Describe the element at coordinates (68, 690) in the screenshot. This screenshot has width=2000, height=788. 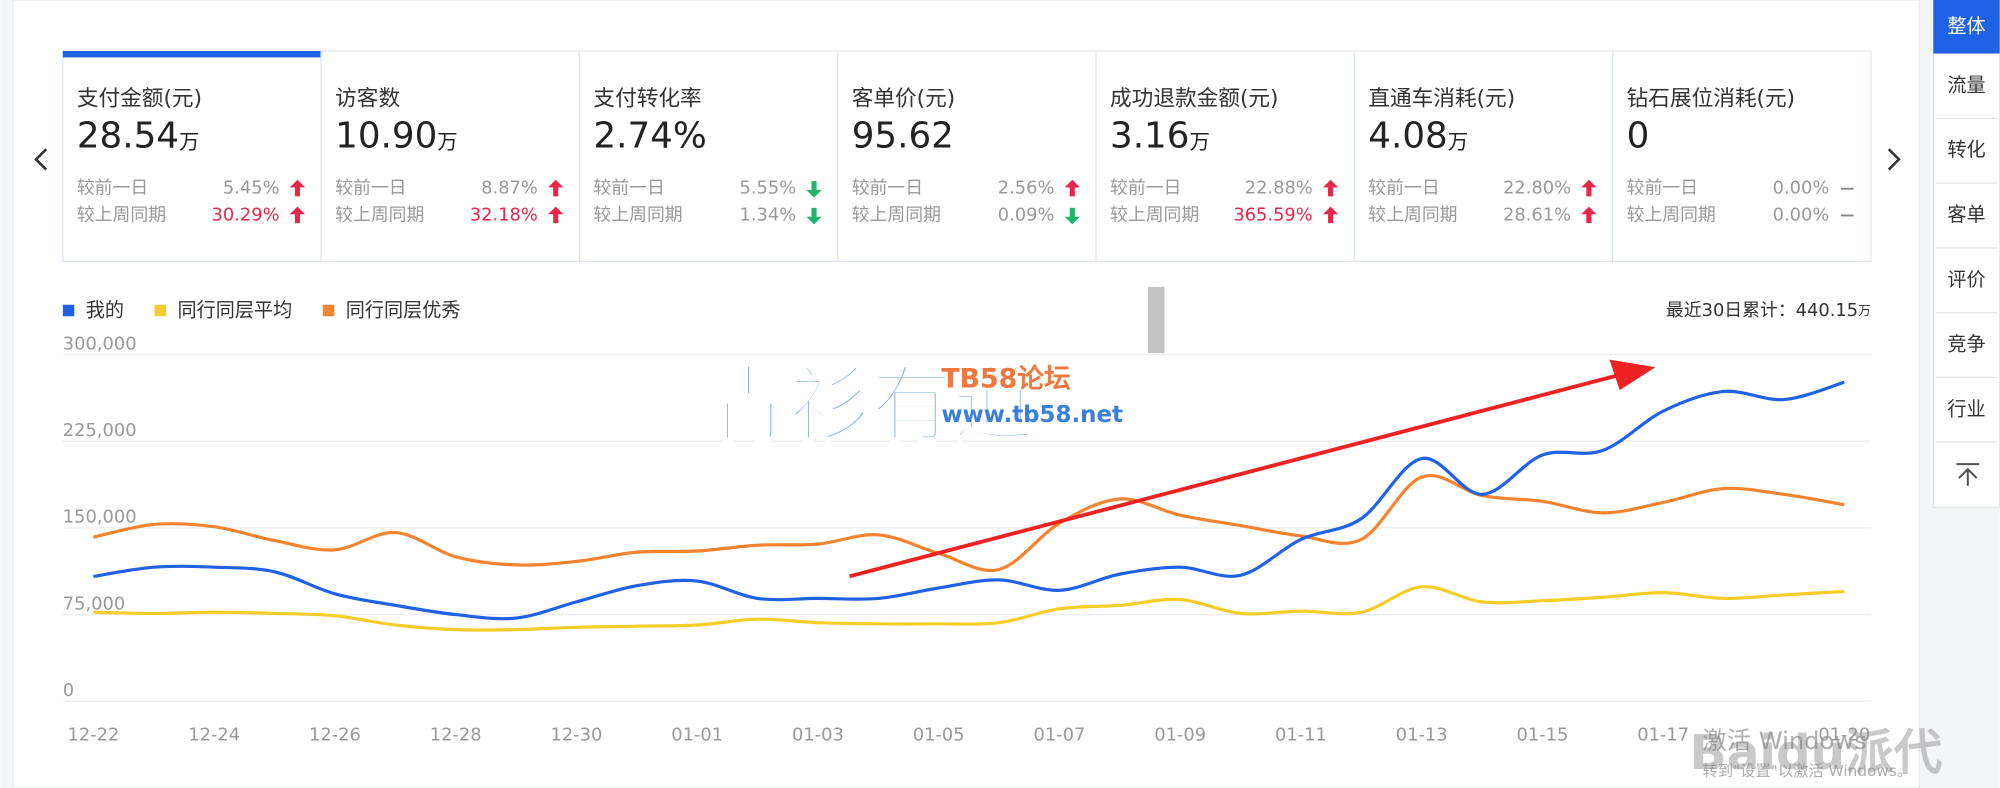
I see `y-tick-label: 0` at that location.